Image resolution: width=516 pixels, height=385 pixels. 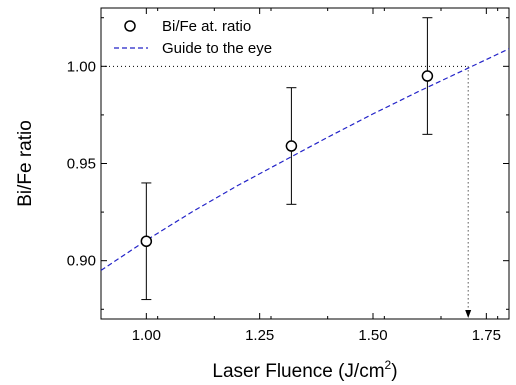 I want to click on legend-label-guide: Guide to the eye, so click(x=217, y=48).